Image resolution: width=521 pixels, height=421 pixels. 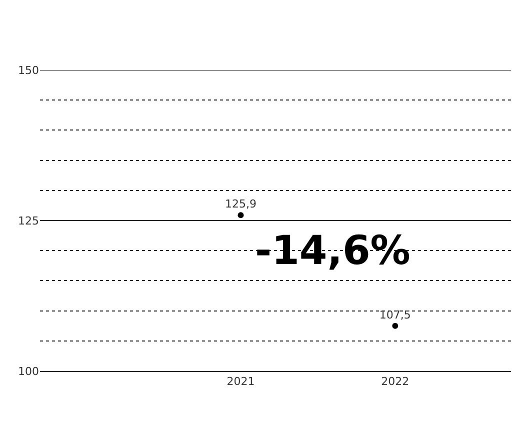 I want to click on x-tick-label: 2021, so click(x=240, y=381).